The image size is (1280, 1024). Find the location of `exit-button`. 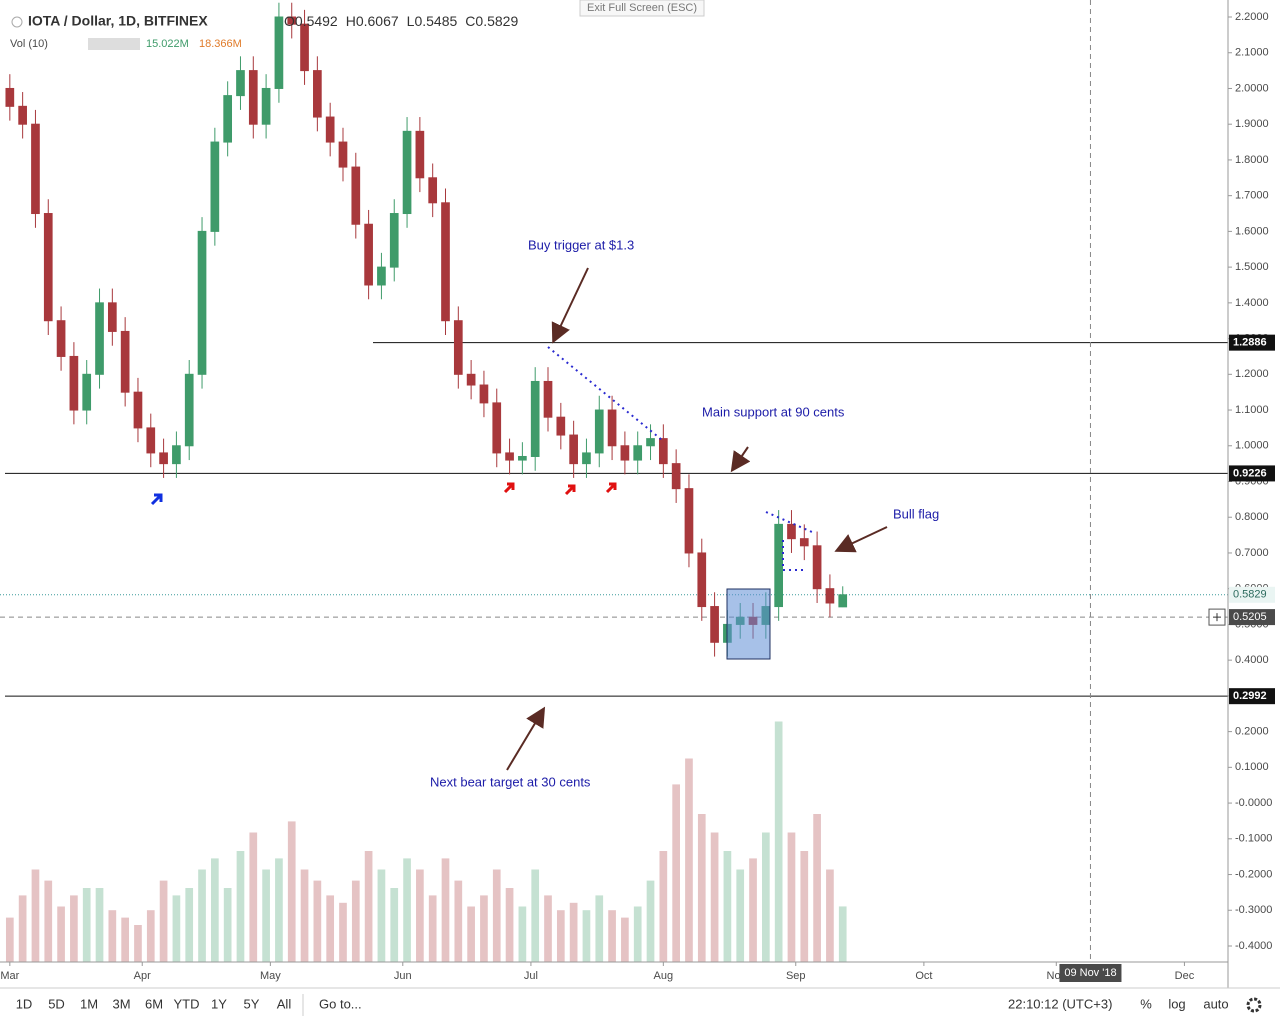

exit-button is located at coordinates (642, 8).